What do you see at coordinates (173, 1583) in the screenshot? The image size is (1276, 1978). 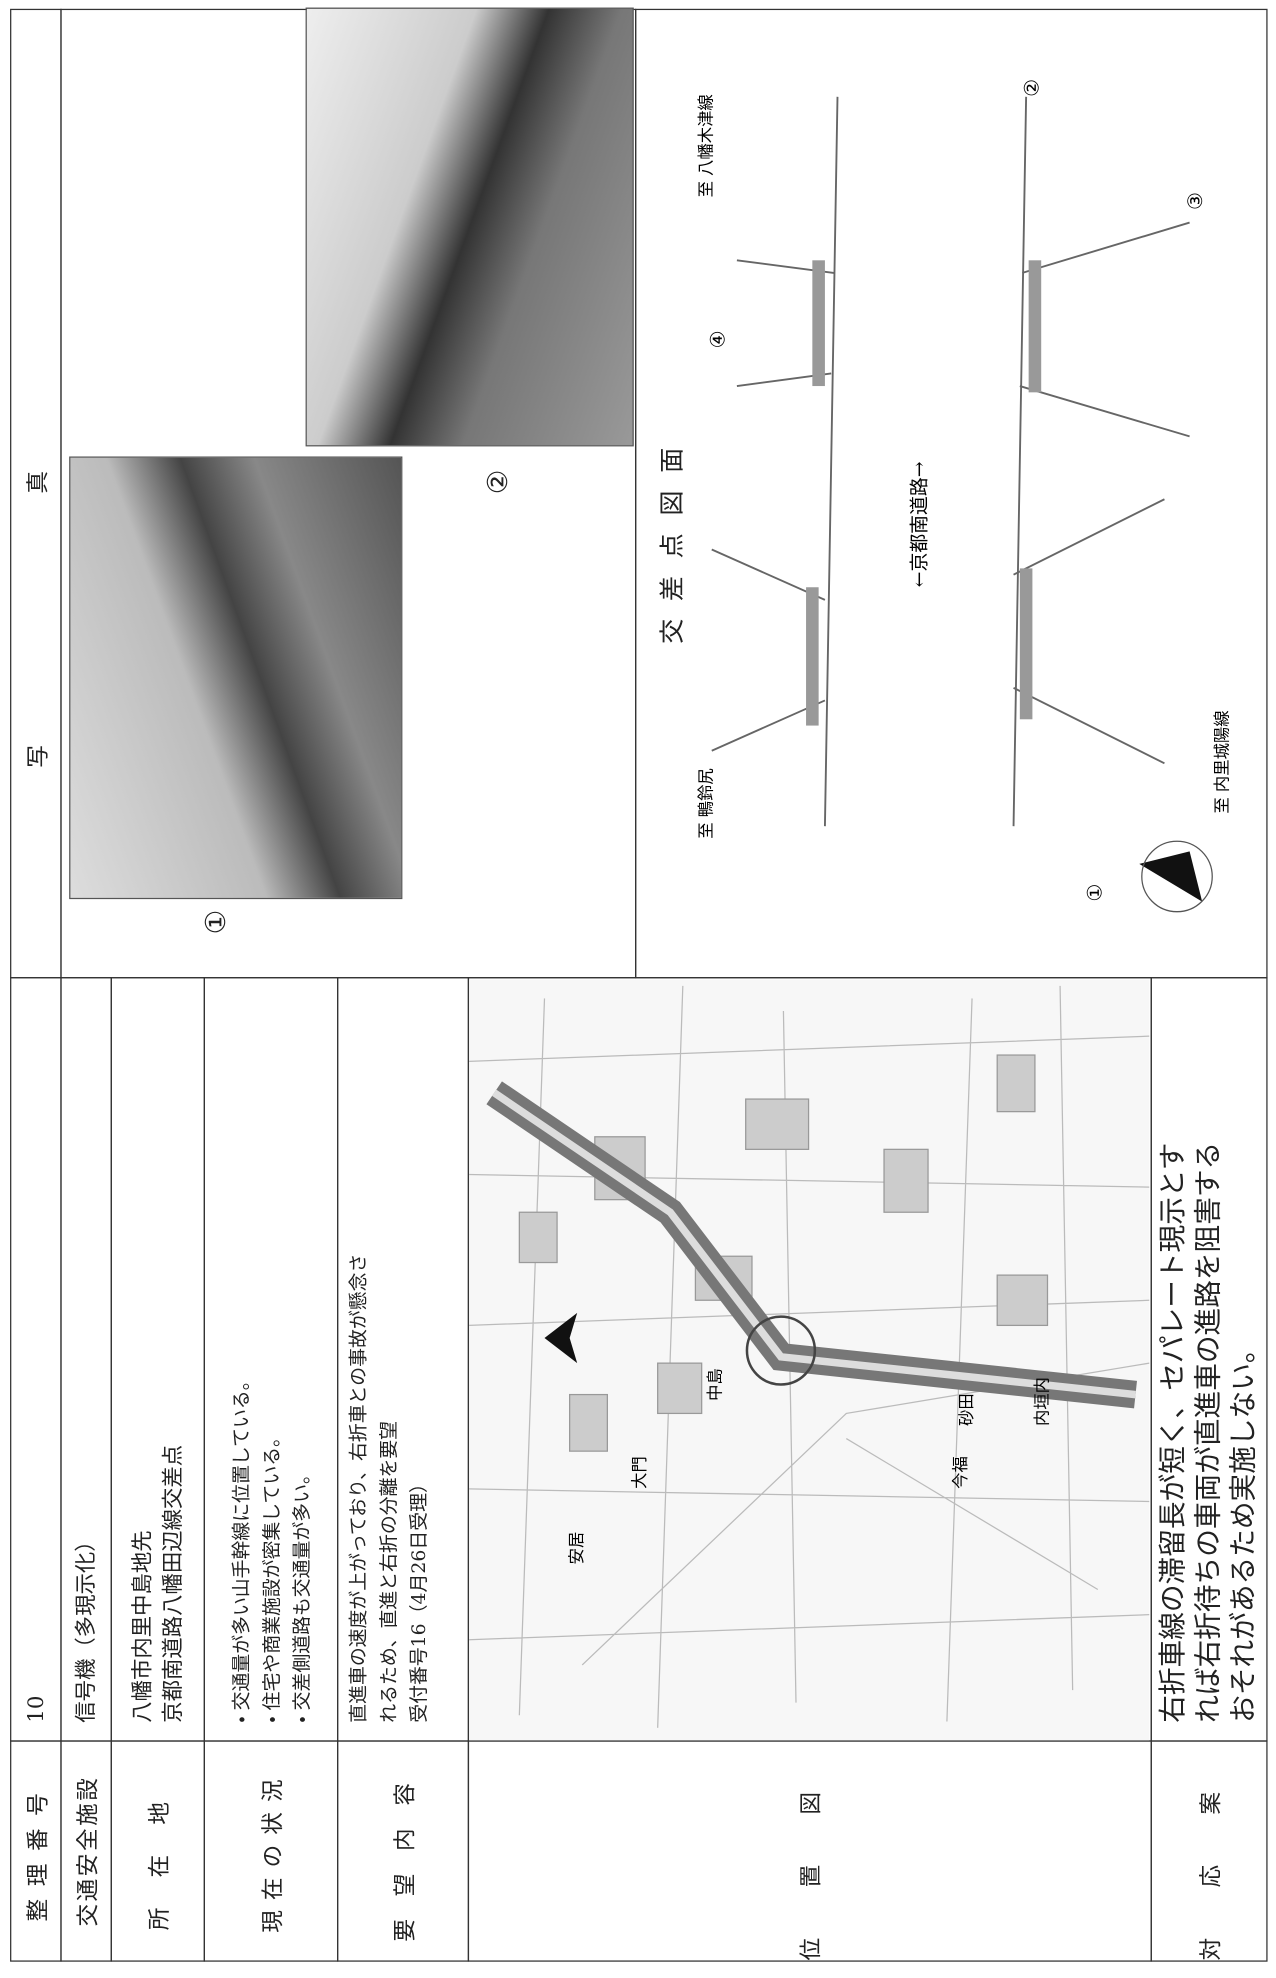 I see `text-line: 京都南道路八幡田辺線交差点` at bounding box center [173, 1583].